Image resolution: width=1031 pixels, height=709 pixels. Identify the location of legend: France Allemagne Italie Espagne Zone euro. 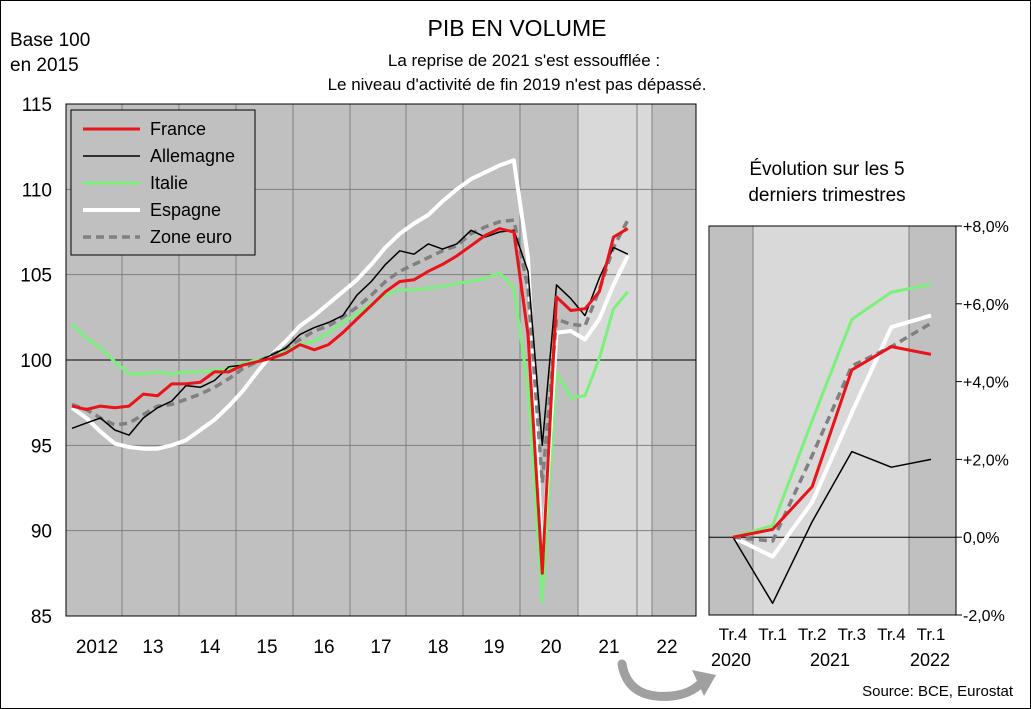
(163, 182).